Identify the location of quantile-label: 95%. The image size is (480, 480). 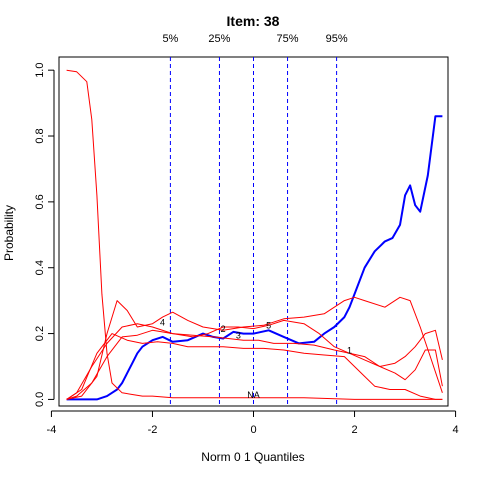
(337, 39).